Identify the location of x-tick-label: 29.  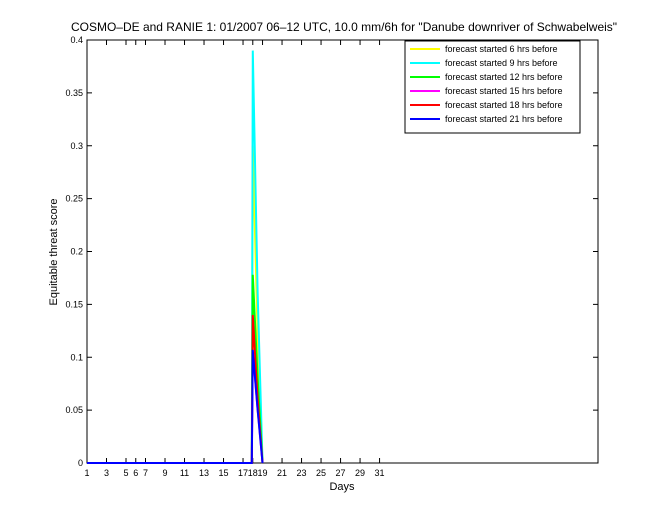
(360, 473).